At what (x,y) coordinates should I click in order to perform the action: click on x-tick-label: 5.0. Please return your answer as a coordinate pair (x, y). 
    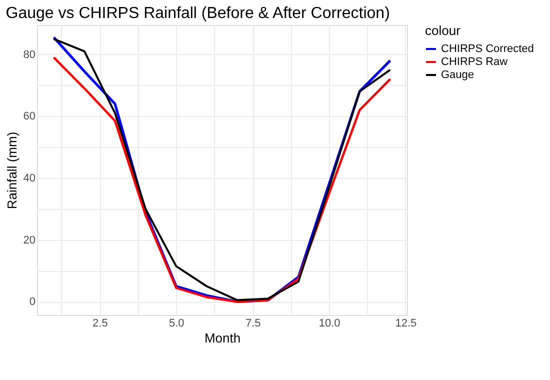
    Looking at the image, I should click on (176, 324).